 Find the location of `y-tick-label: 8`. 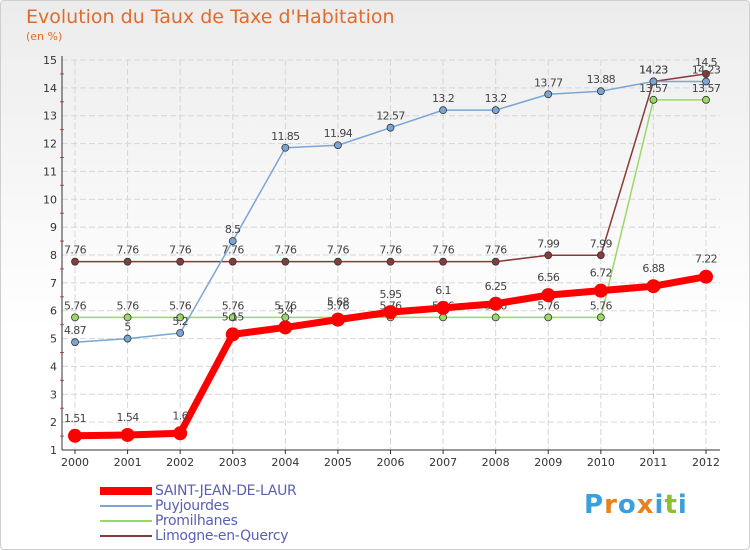

y-tick-label: 8 is located at coordinates (53, 255).